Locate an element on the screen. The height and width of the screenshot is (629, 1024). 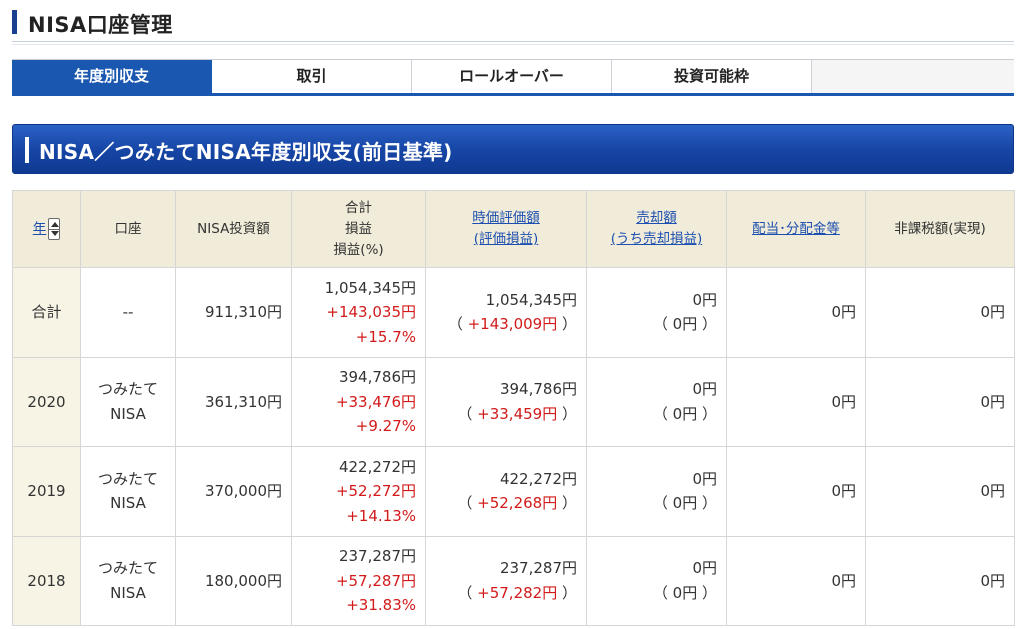
investment-cell: 911,310円 is located at coordinates (233, 312).